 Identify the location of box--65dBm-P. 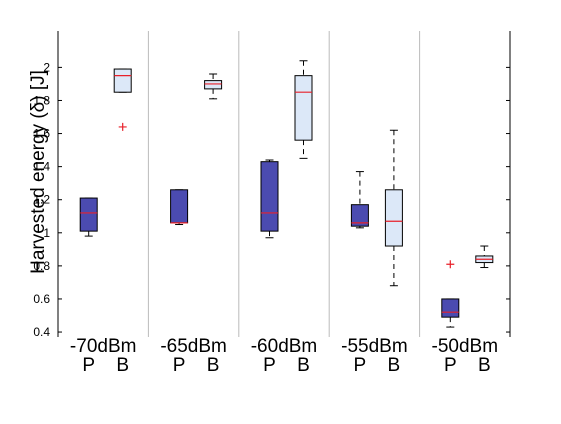
(179, 207).